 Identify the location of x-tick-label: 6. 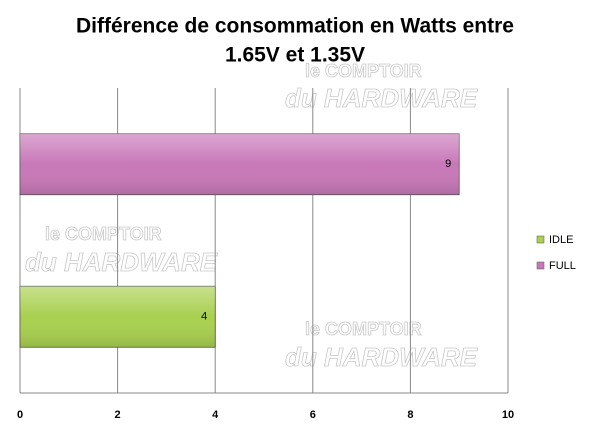
(313, 415).